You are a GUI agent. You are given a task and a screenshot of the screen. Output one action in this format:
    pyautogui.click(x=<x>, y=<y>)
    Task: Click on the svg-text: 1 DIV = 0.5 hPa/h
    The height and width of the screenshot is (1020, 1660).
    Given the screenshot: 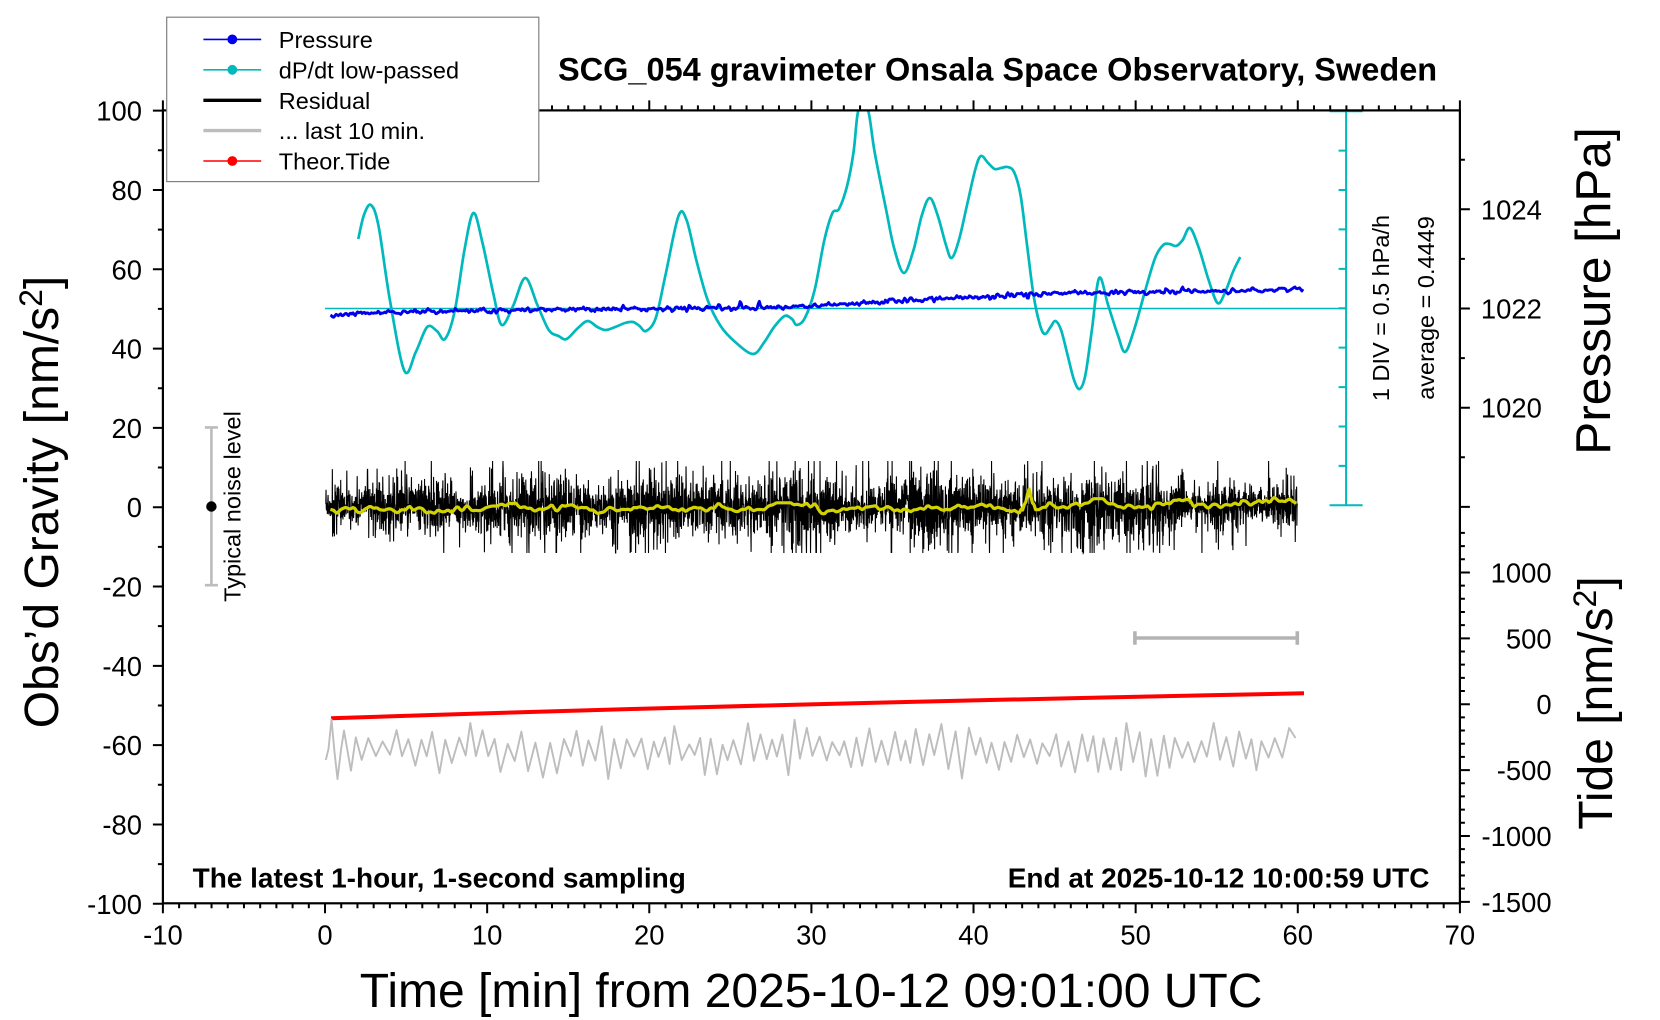 What is the action you would take?
    pyautogui.click(x=1381, y=308)
    